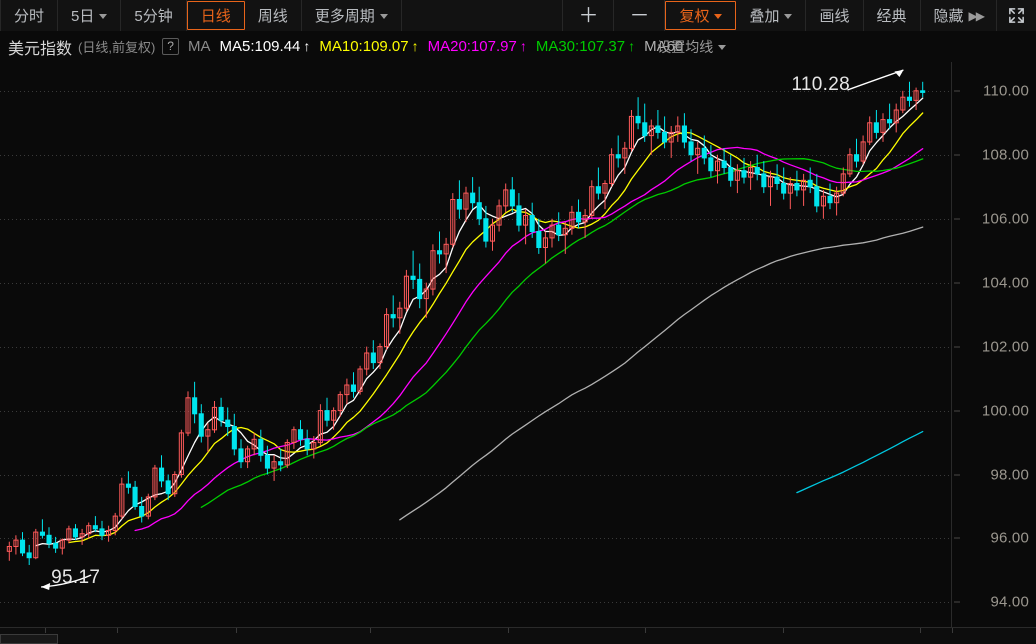  I want to click on price-tick-label-6: 98.00, so click(1009, 474).